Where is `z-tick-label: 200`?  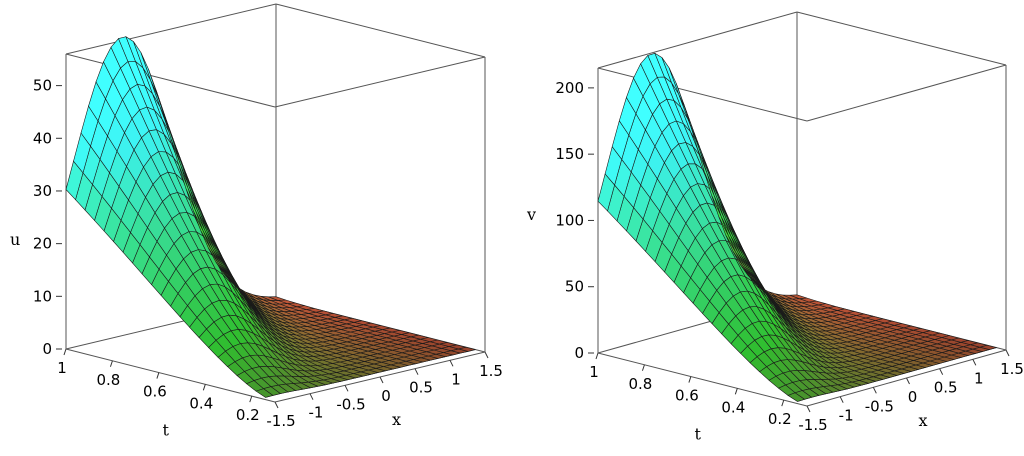
z-tick-label: 200 is located at coordinates (569, 88).